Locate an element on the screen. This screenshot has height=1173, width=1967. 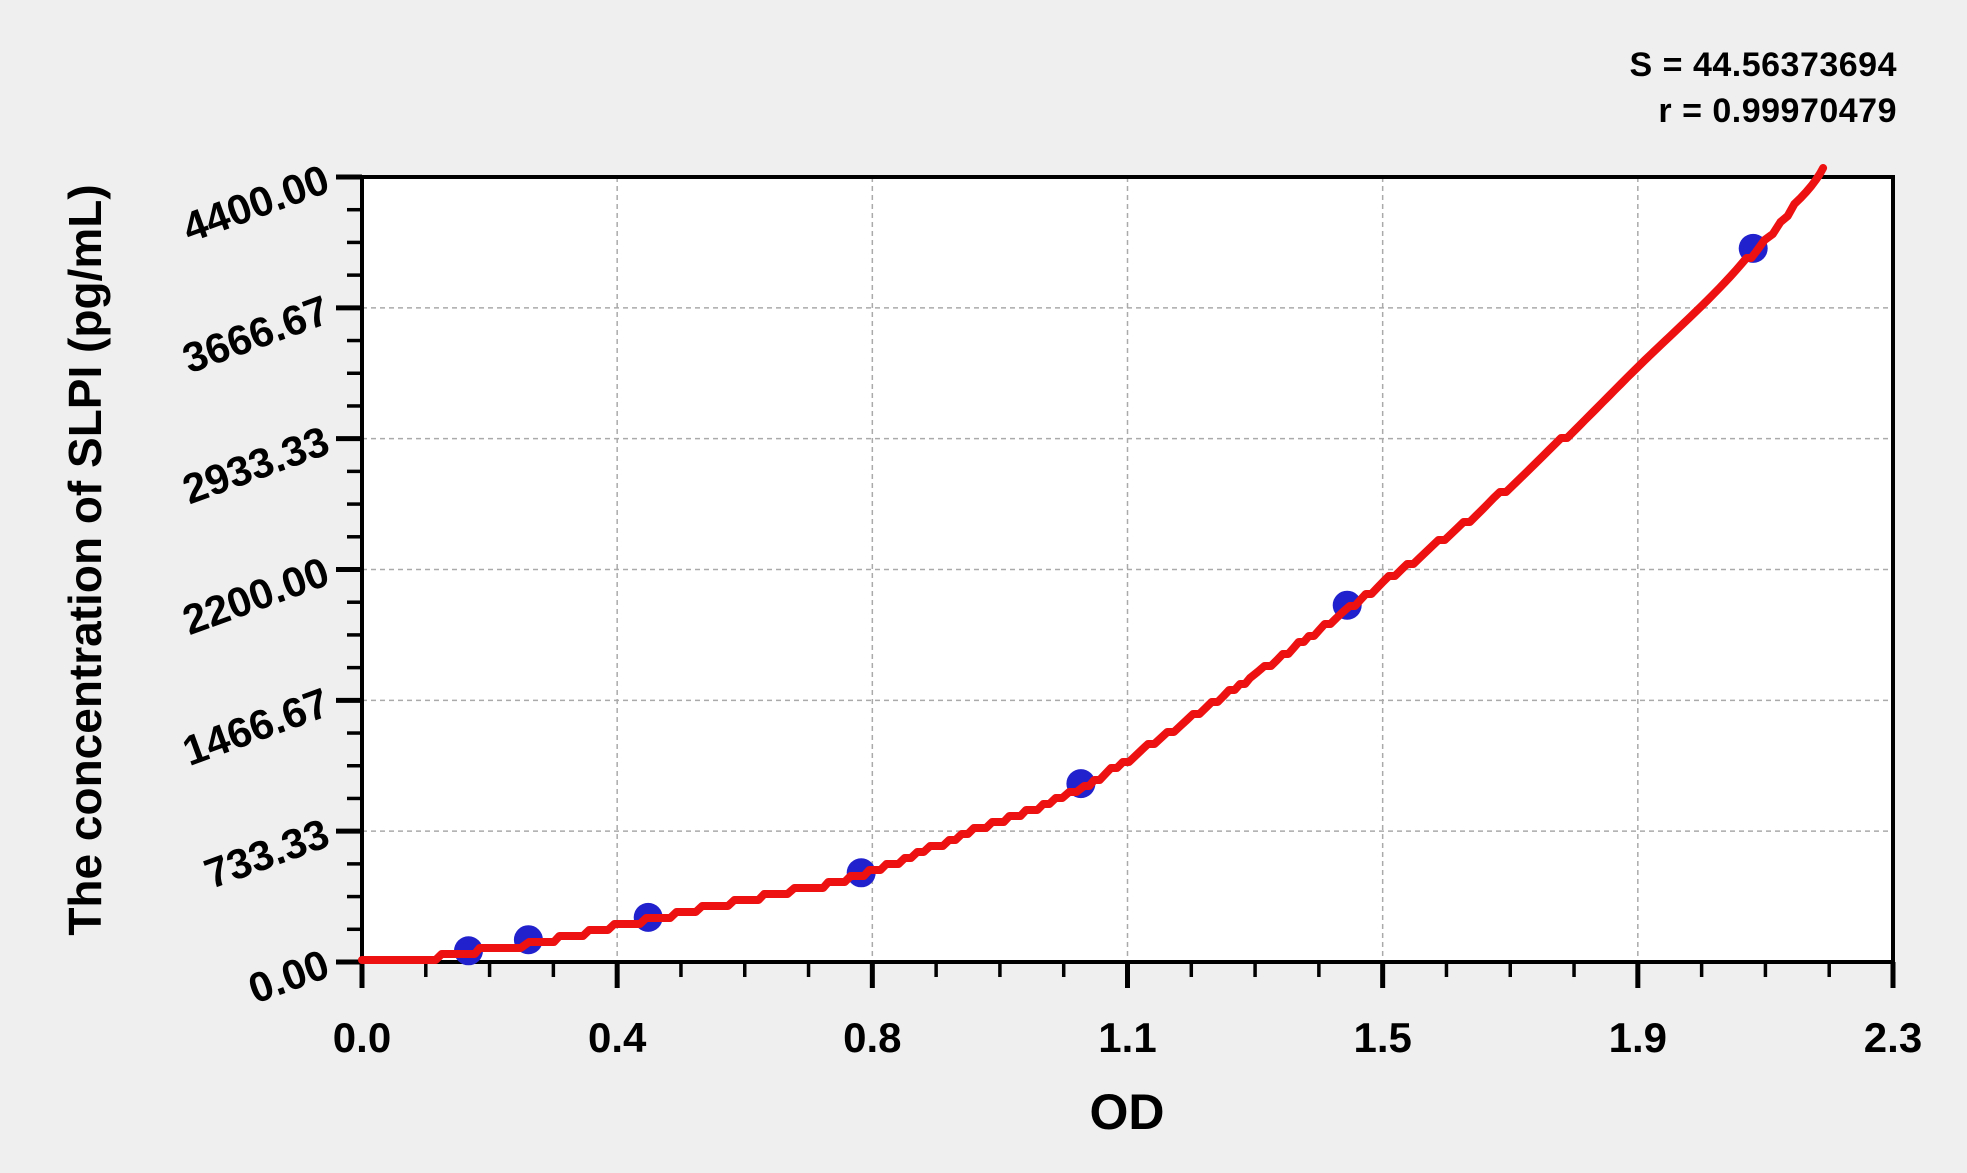
x-tick-label: 2.3 is located at coordinates (1893, 1037).